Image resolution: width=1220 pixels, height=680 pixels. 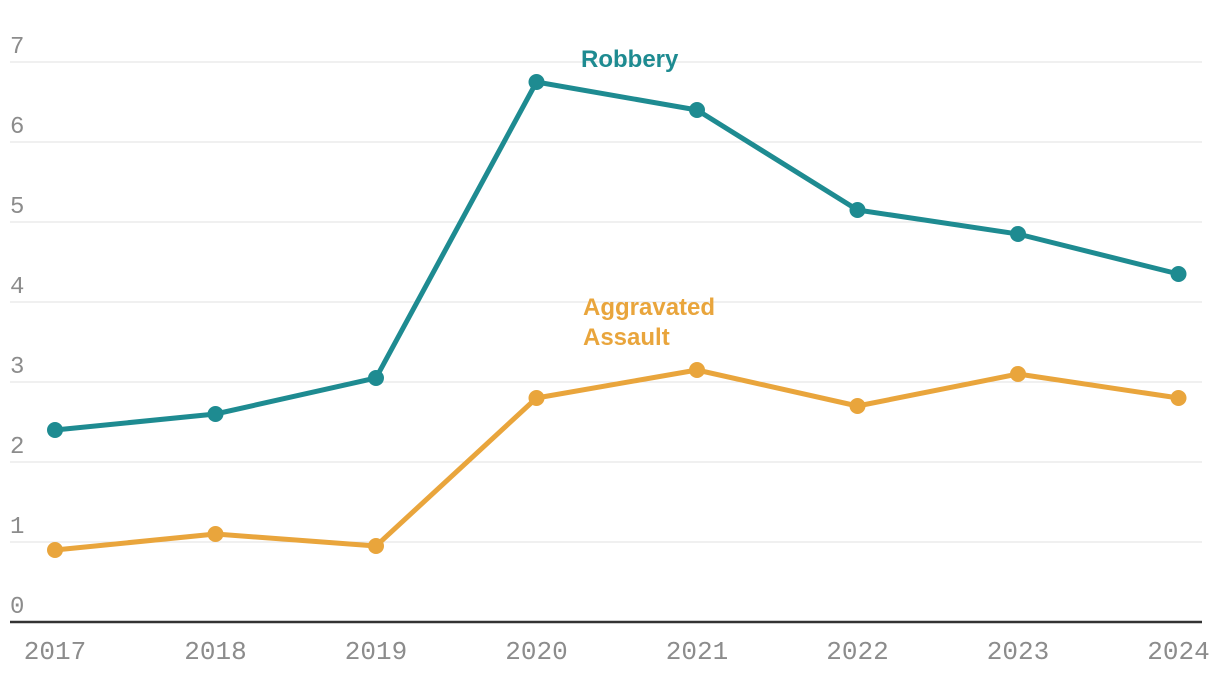 What do you see at coordinates (17, 127) in the screenshot?
I see `y-tick-label-6: 6` at bounding box center [17, 127].